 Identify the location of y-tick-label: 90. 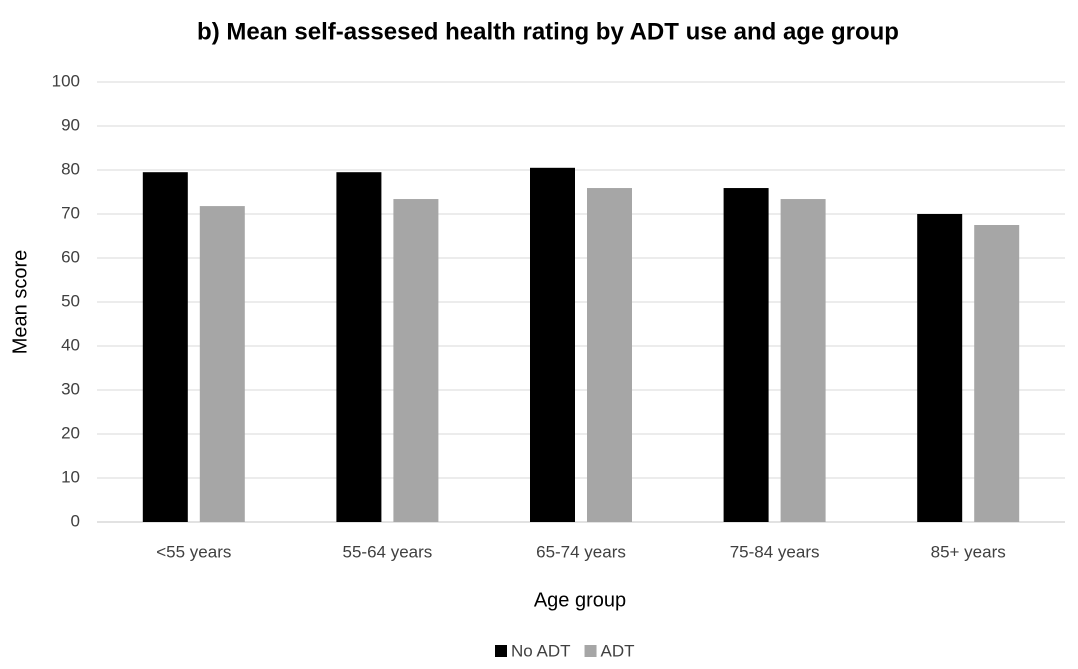
(70, 124).